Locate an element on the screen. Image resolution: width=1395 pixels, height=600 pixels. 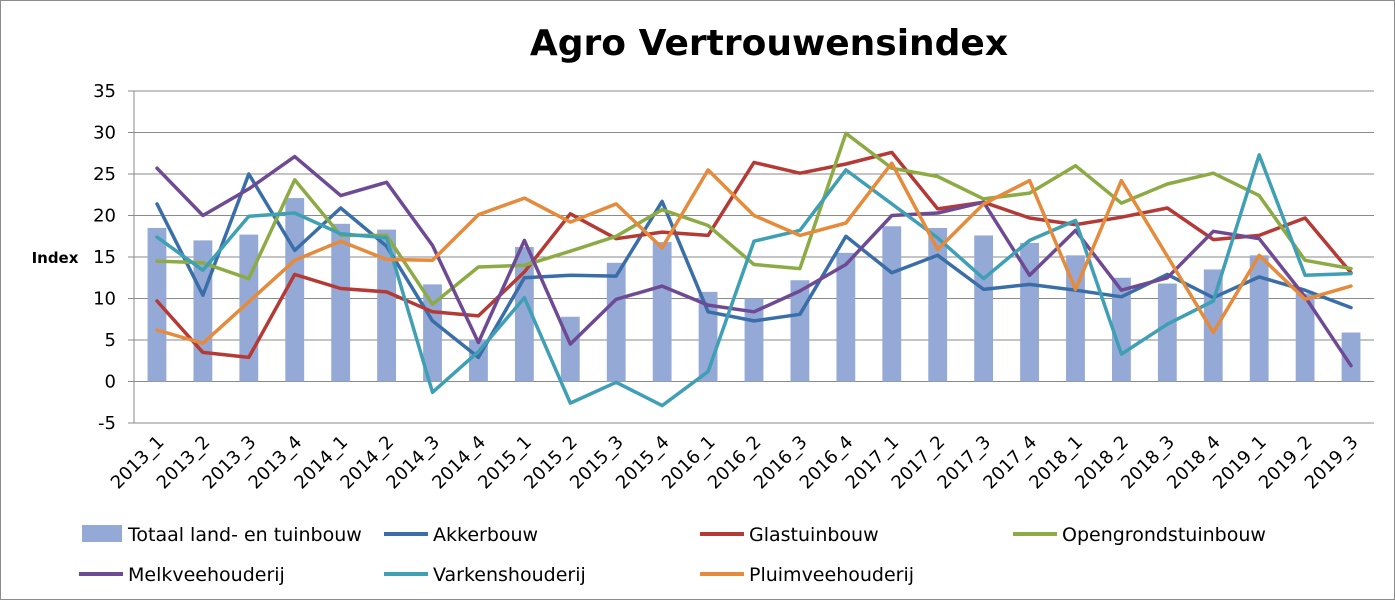
legend-label: Opengrondstuinbouw is located at coordinates (1164, 535).